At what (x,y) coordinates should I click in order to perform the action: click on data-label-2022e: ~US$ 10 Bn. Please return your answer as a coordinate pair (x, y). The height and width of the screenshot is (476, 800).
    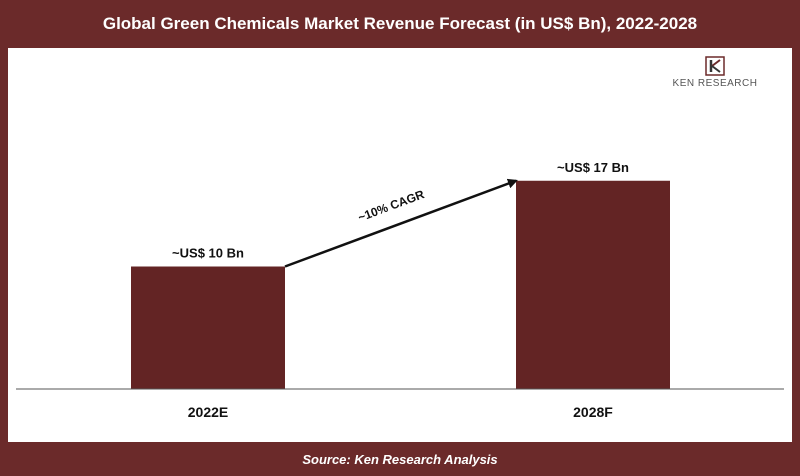
    Looking at the image, I should click on (208, 253).